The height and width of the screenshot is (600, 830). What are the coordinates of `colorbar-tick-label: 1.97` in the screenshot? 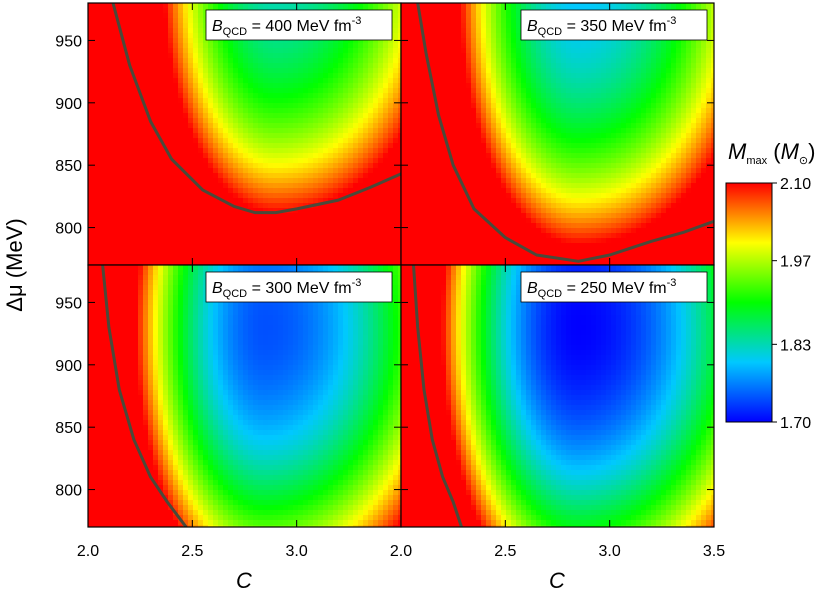 It's located at (795, 262).